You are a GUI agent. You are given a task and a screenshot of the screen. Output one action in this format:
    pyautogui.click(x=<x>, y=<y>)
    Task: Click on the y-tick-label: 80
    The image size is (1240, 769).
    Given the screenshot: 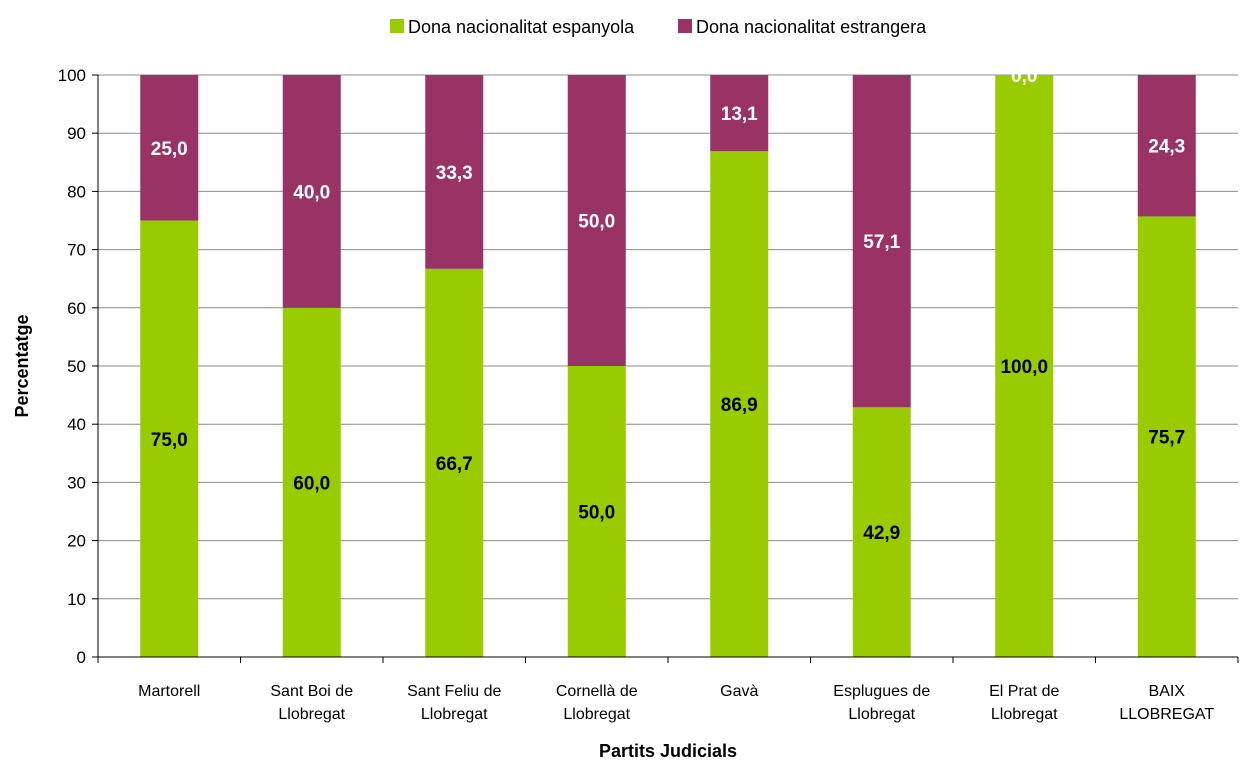 What is the action you would take?
    pyautogui.click(x=76, y=191)
    